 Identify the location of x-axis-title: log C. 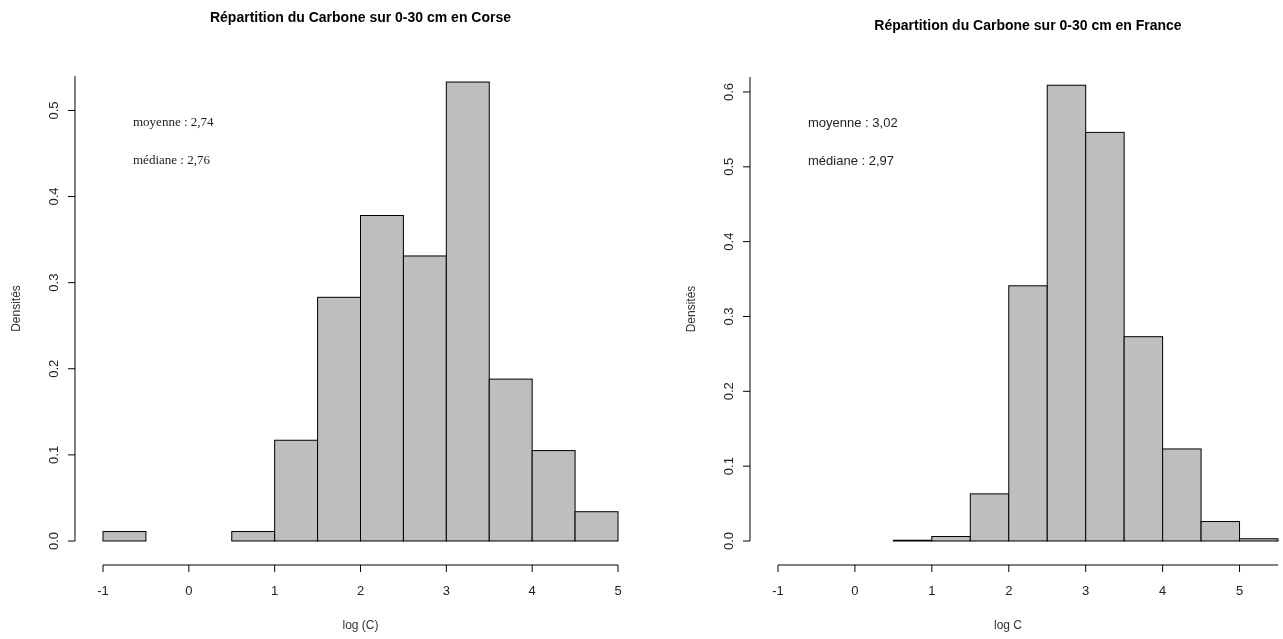
(1008, 625).